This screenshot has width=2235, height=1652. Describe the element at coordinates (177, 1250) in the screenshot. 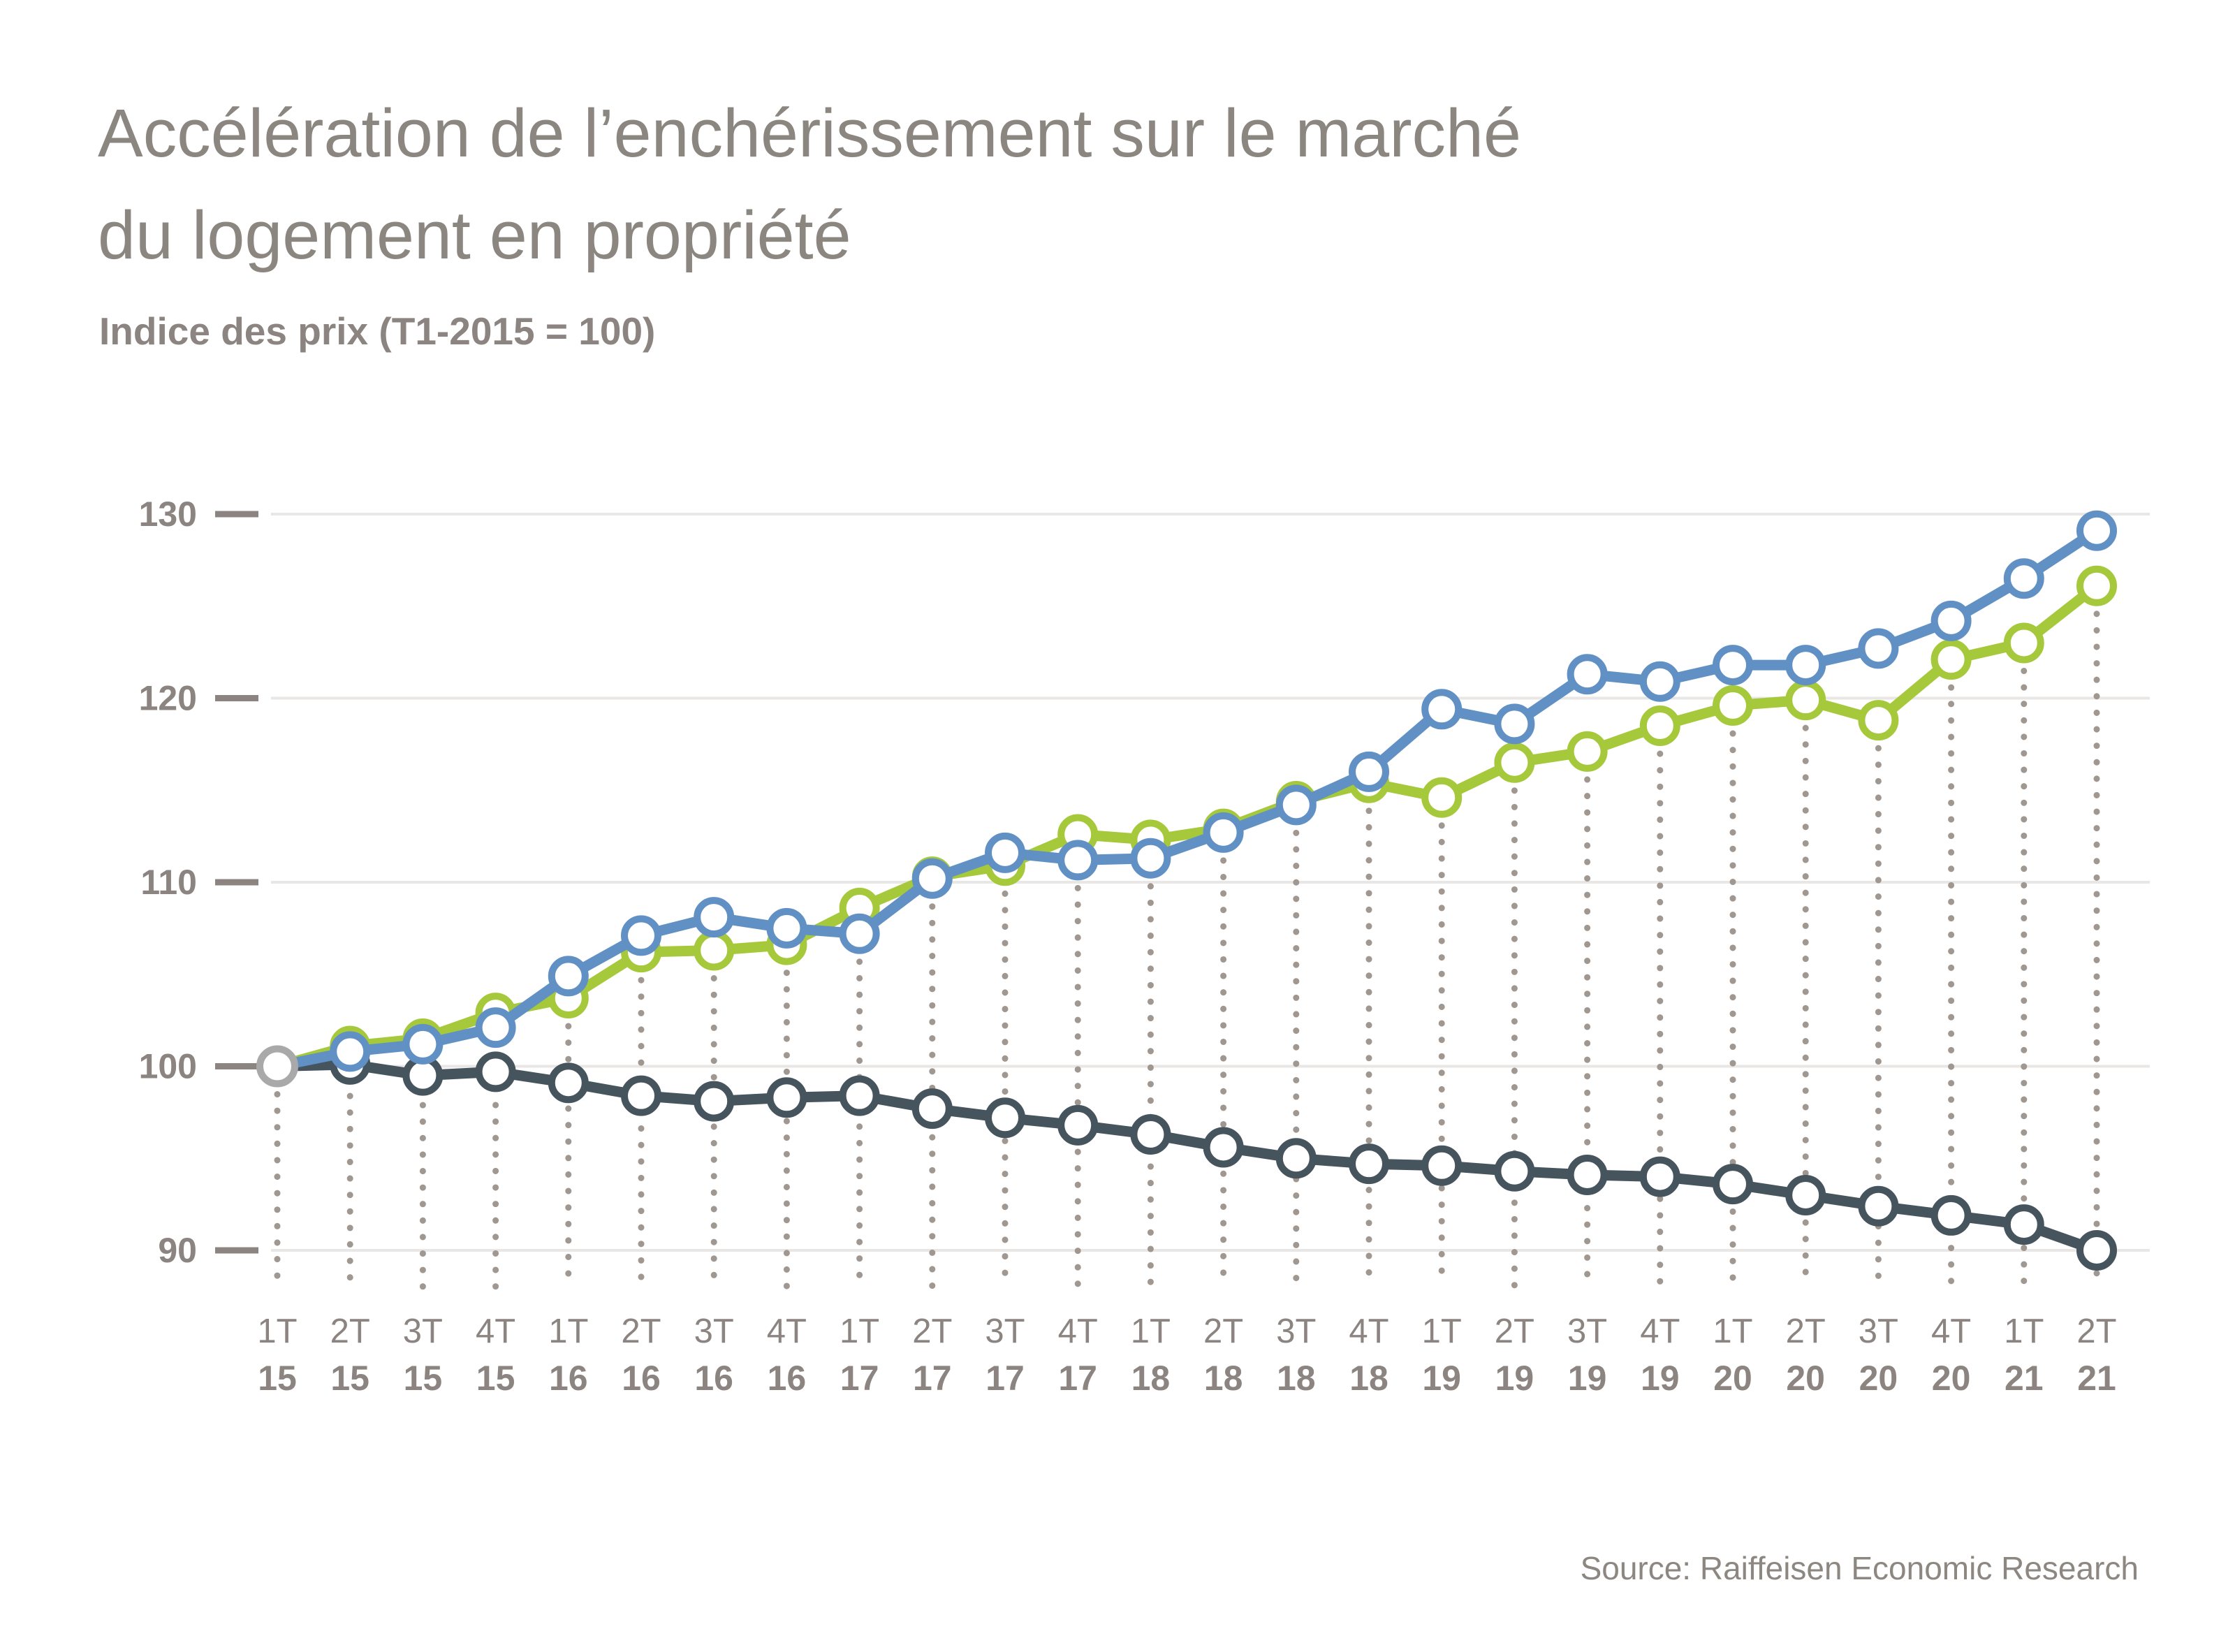

I see `y-tick-label-90: 90` at that location.